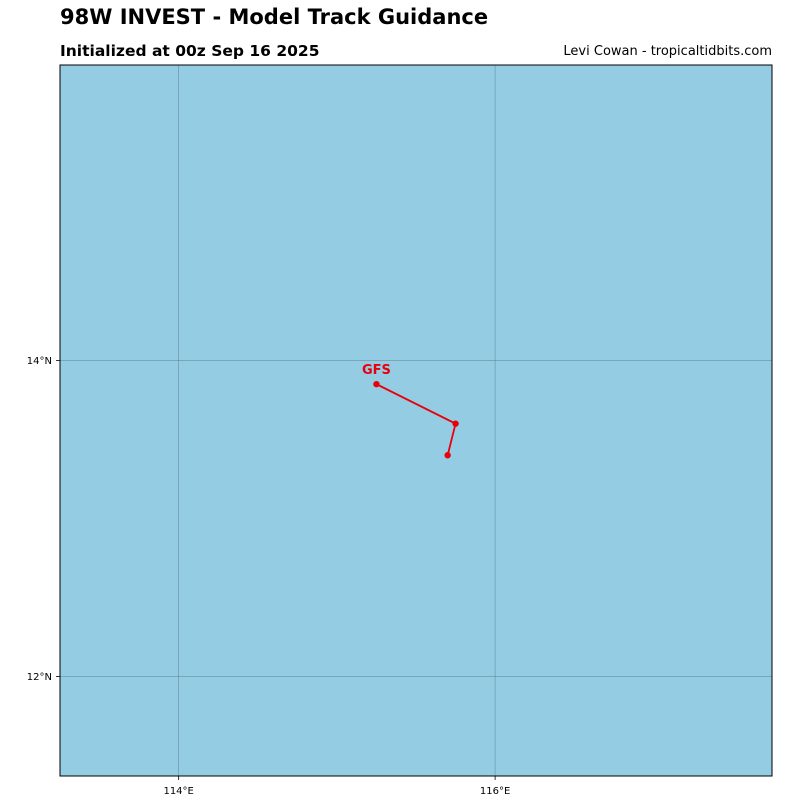  What do you see at coordinates (376, 370) in the screenshot?
I see `model-label: GFS` at bounding box center [376, 370].